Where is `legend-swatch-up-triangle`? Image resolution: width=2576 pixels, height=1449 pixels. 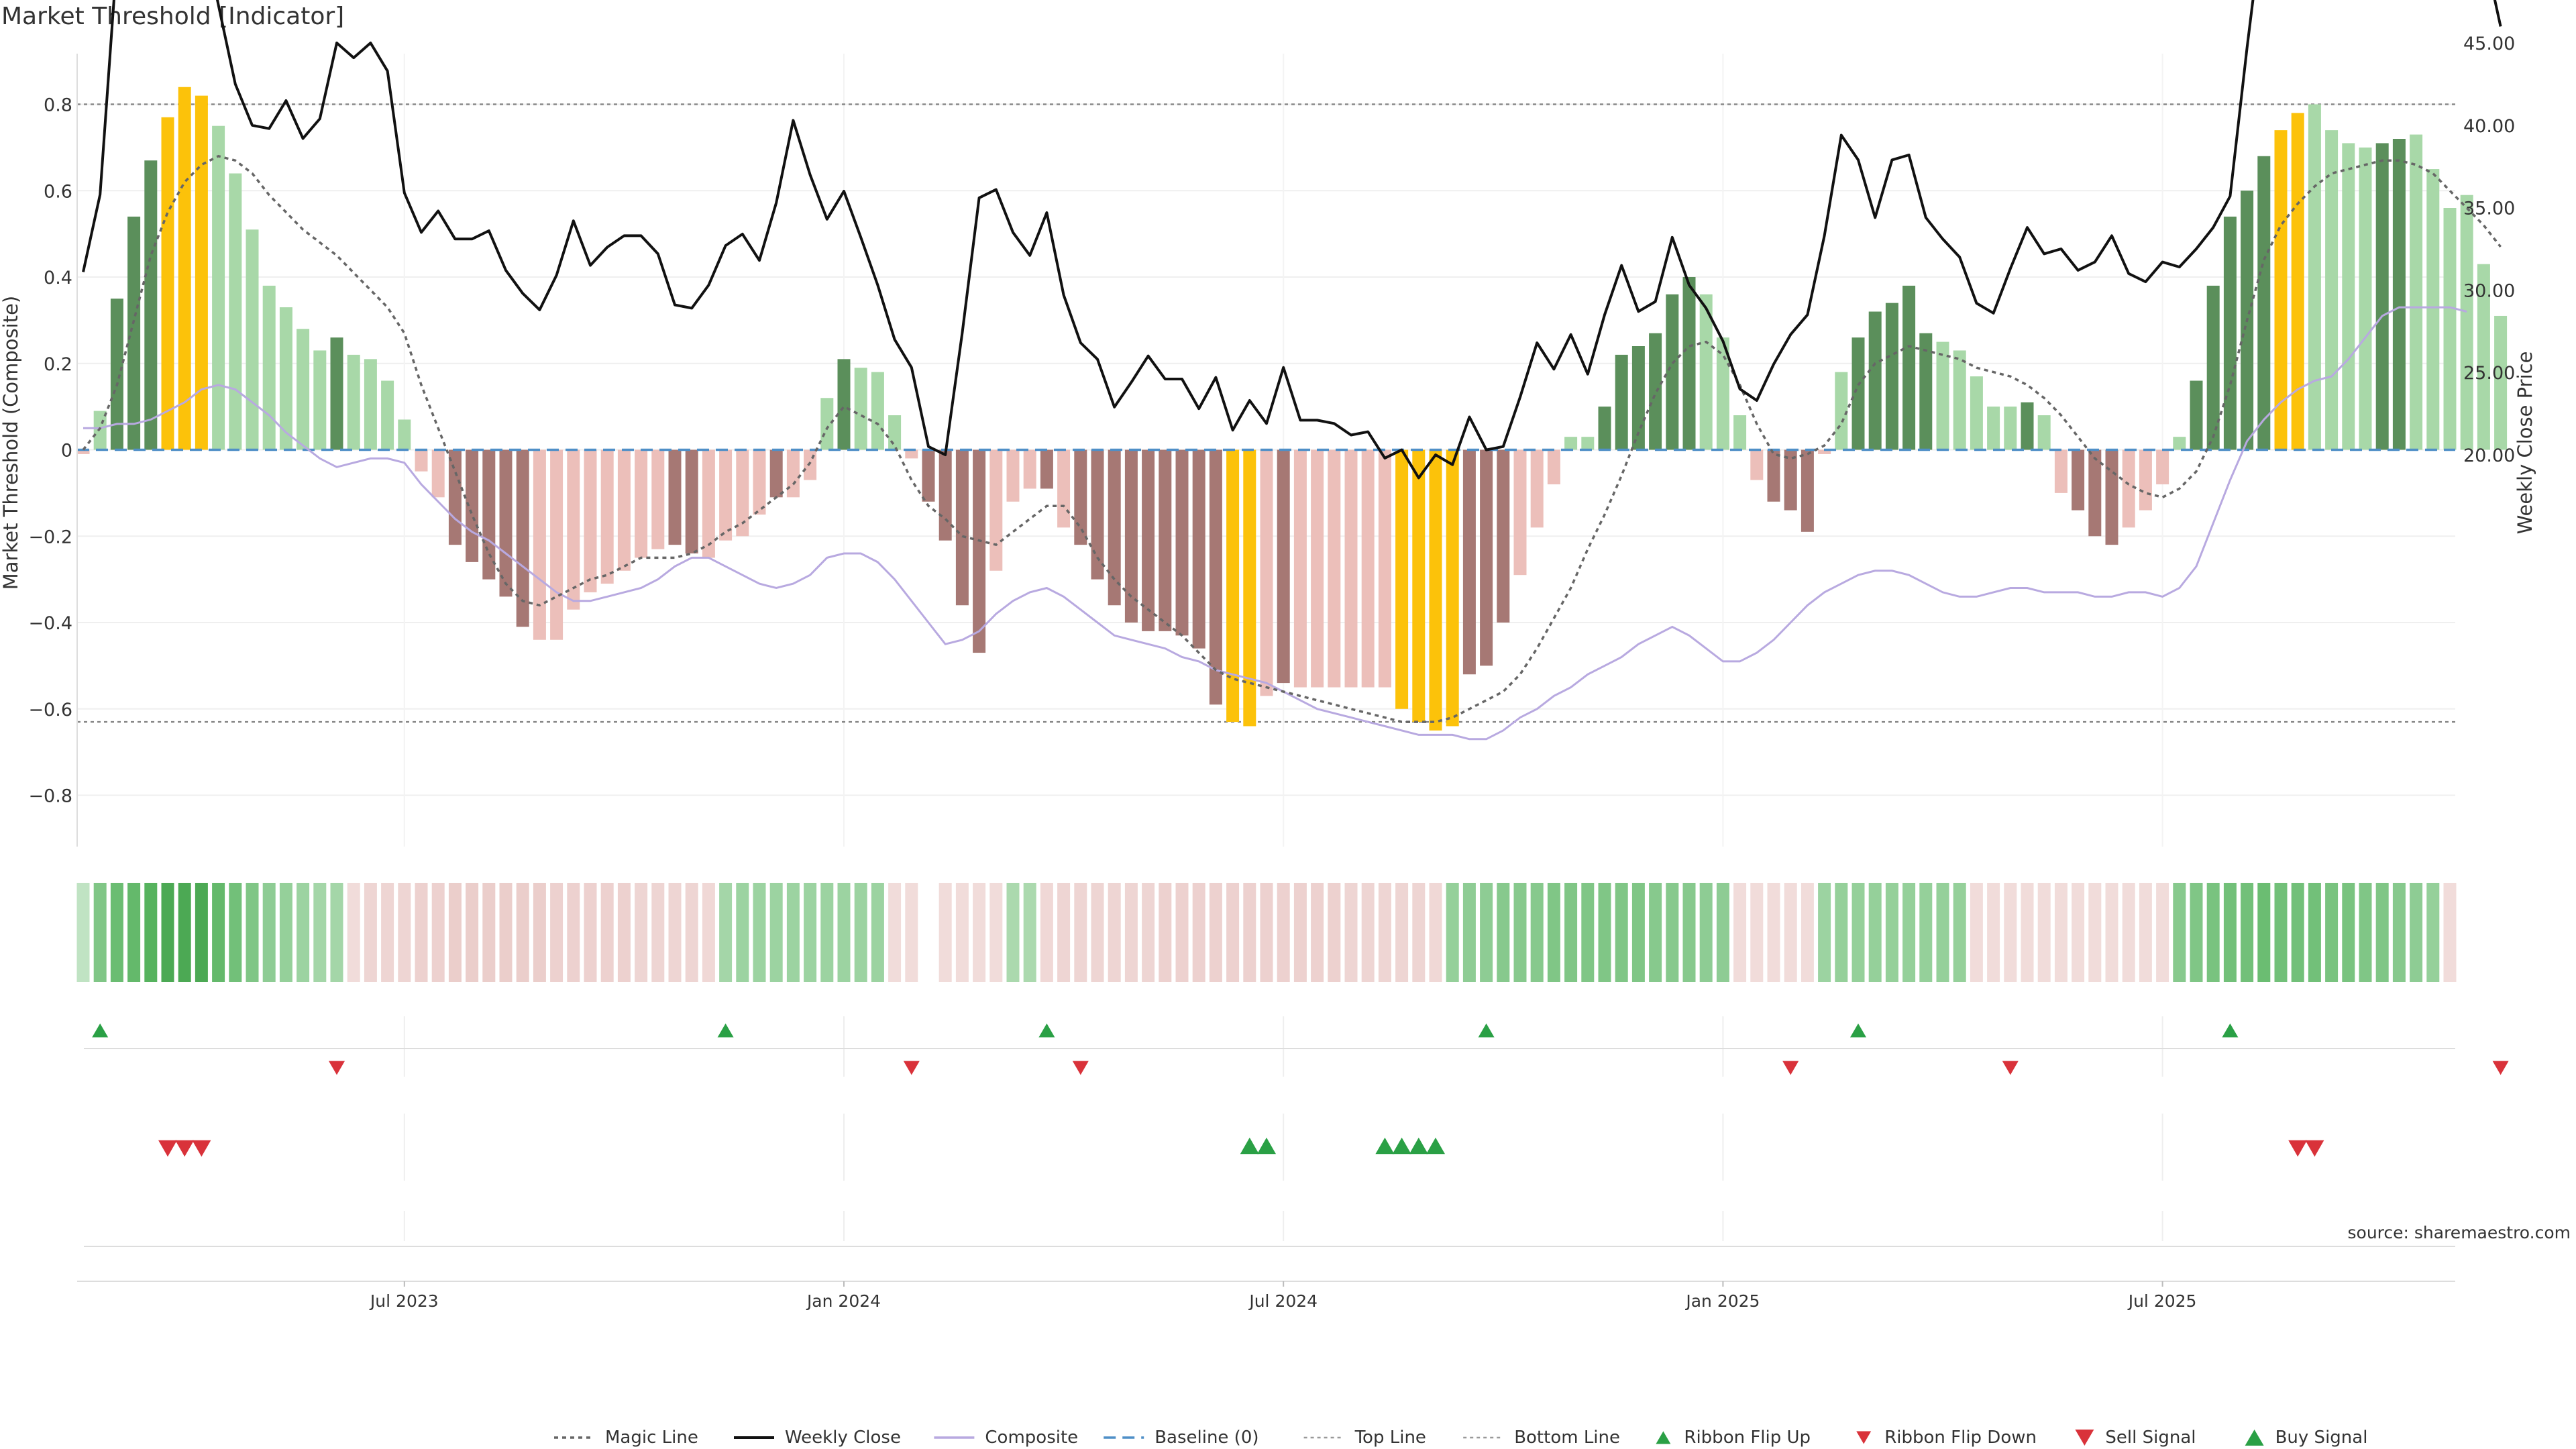
legend-swatch-up-triangle is located at coordinates (1663, 1437).